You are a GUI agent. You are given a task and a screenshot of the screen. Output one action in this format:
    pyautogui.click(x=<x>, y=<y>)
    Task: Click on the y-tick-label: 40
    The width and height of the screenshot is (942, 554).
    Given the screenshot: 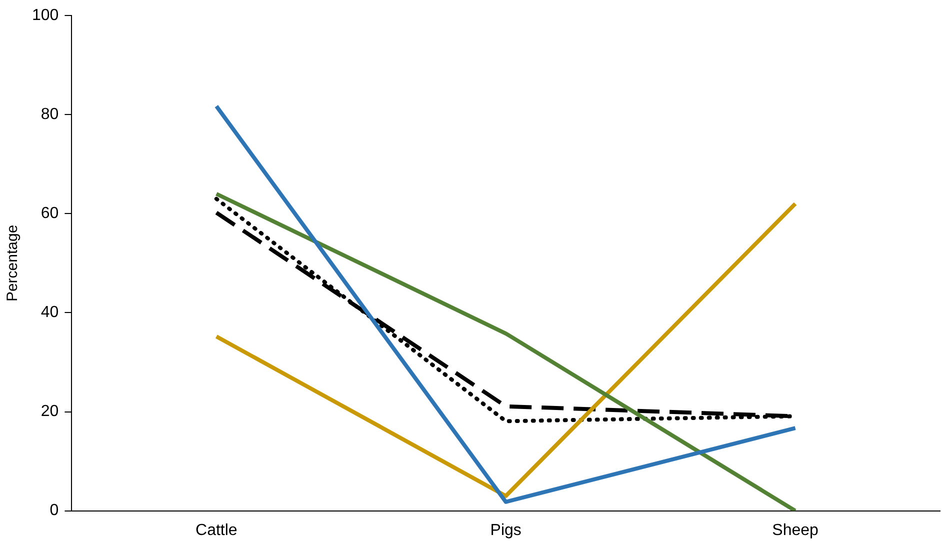 What is the action you would take?
    pyautogui.click(x=49, y=313)
    